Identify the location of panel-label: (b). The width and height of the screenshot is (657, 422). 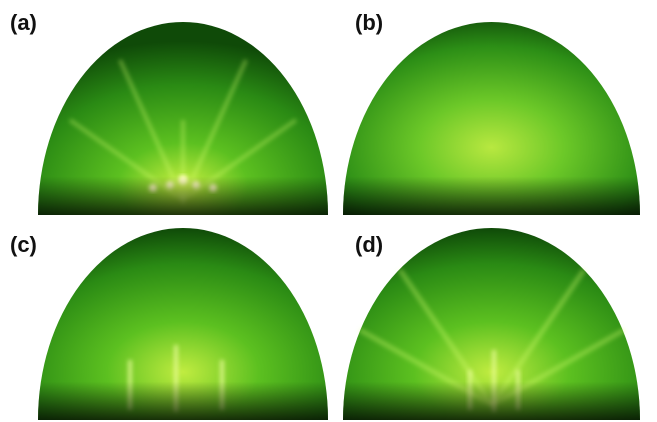
(369, 22).